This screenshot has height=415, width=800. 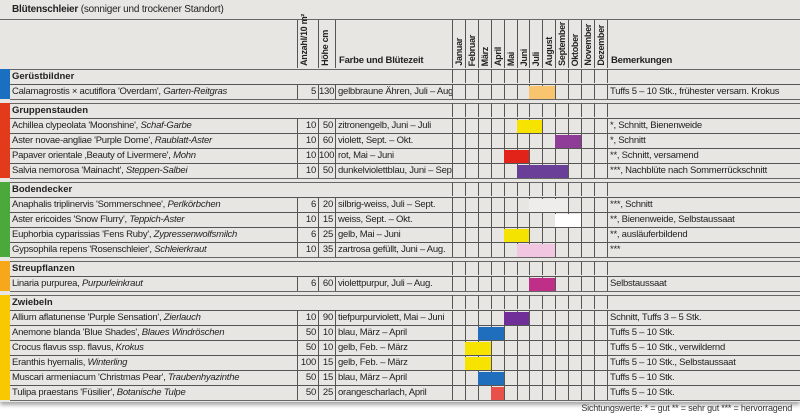 I want to click on count-cell: 50, so click(x=307, y=333).